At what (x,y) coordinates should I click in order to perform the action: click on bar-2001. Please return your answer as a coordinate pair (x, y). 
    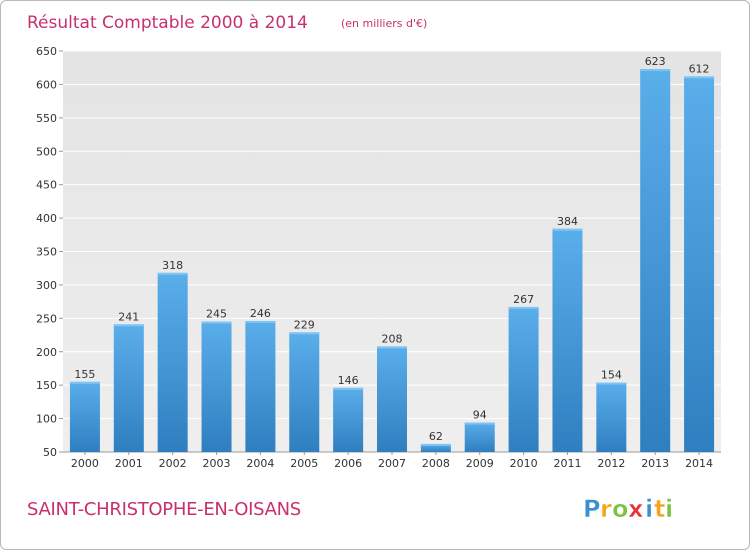
    Looking at the image, I should click on (128, 388).